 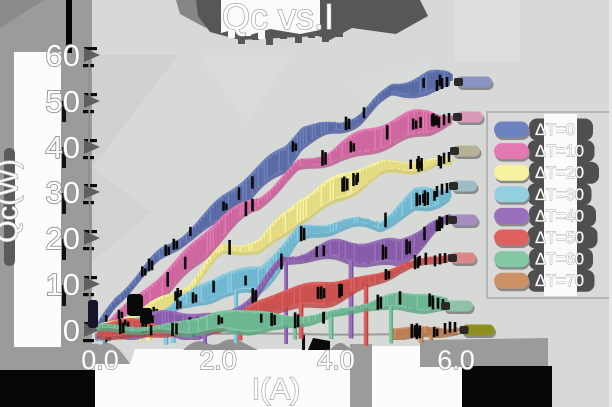 I want to click on svg-text: ΔT=20, so click(x=559, y=173).